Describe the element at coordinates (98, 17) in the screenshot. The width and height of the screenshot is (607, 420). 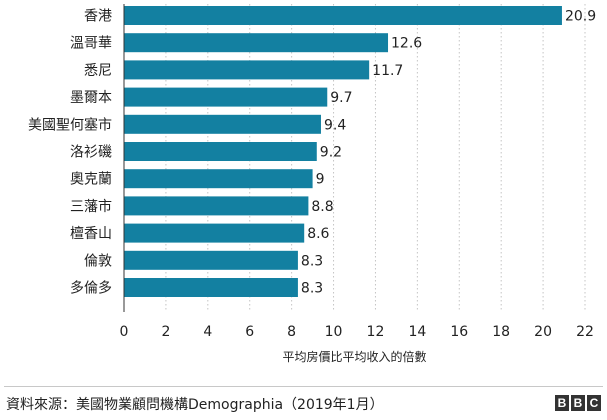
I see `category-label: 香港` at that location.